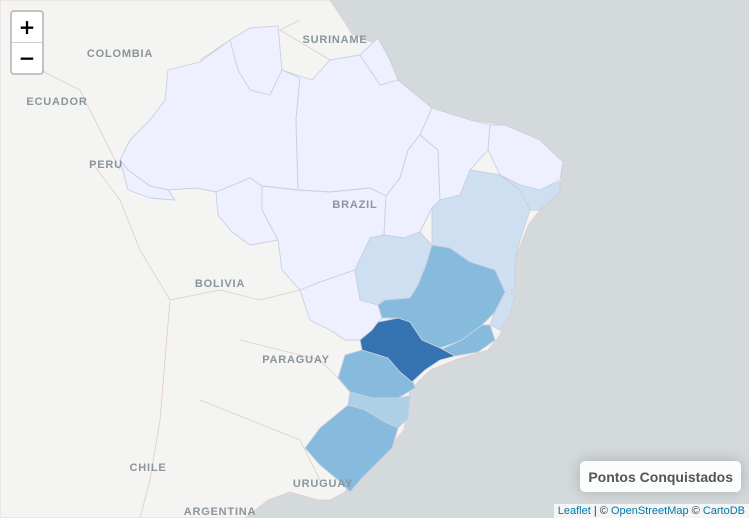 The width and height of the screenshot is (749, 518). I want to click on zoom-control: + −, so click(27, 42).